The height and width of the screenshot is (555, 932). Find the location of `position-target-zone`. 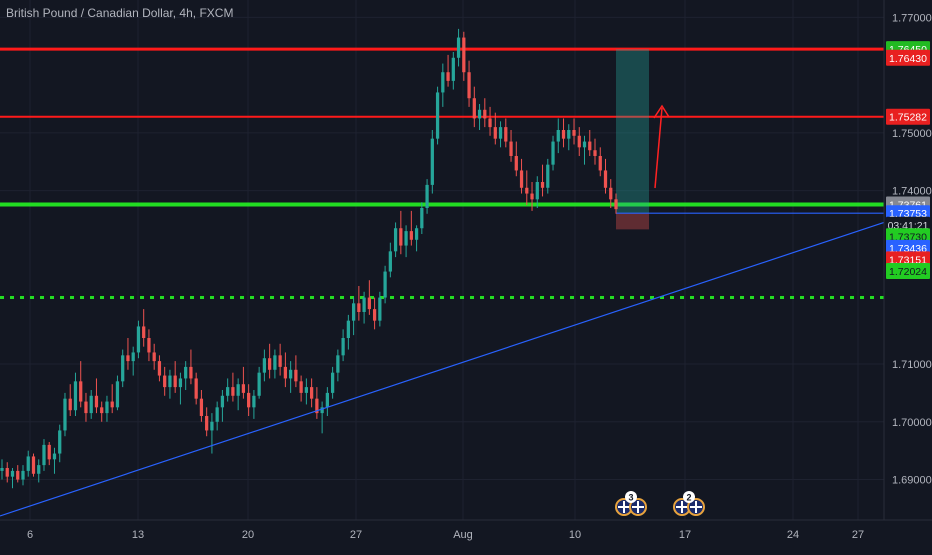

position-target-zone is located at coordinates (632, 131).